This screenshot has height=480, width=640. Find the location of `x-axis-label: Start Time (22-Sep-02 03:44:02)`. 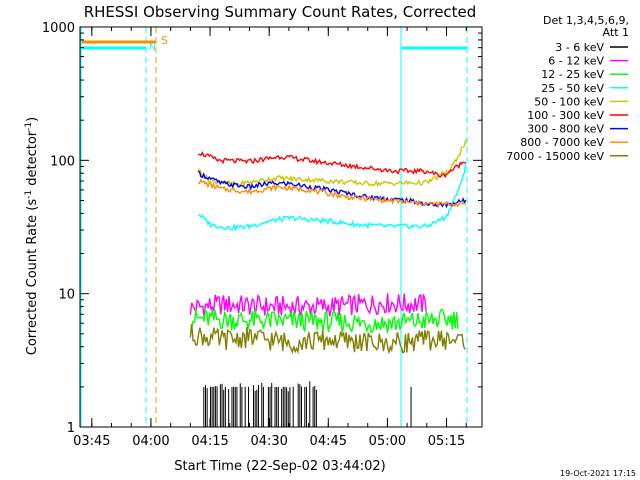

x-axis-label: Start Time (22-Sep-02 03:44:02) is located at coordinates (279, 466).